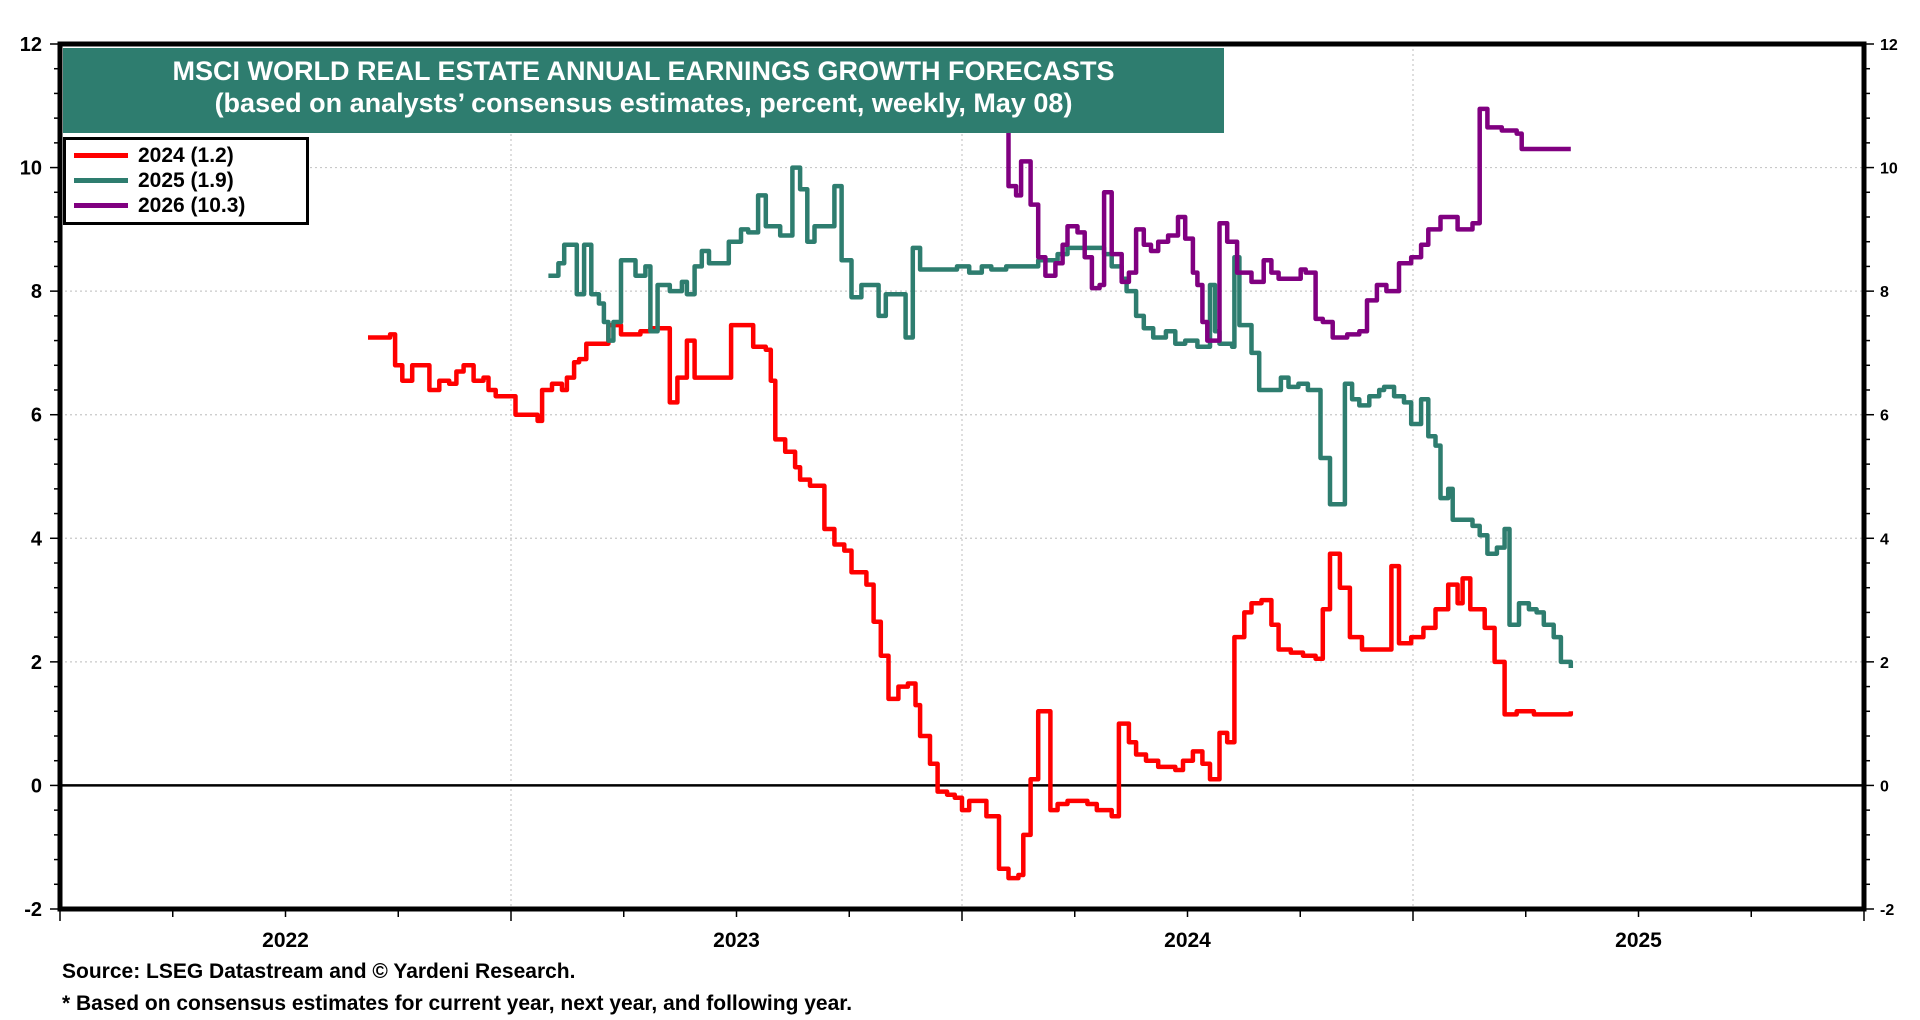 Image resolution: width=1920 pixels, height=1020 pixels. I want to click on y-tick-label-right: 2, so click(1884, 663).